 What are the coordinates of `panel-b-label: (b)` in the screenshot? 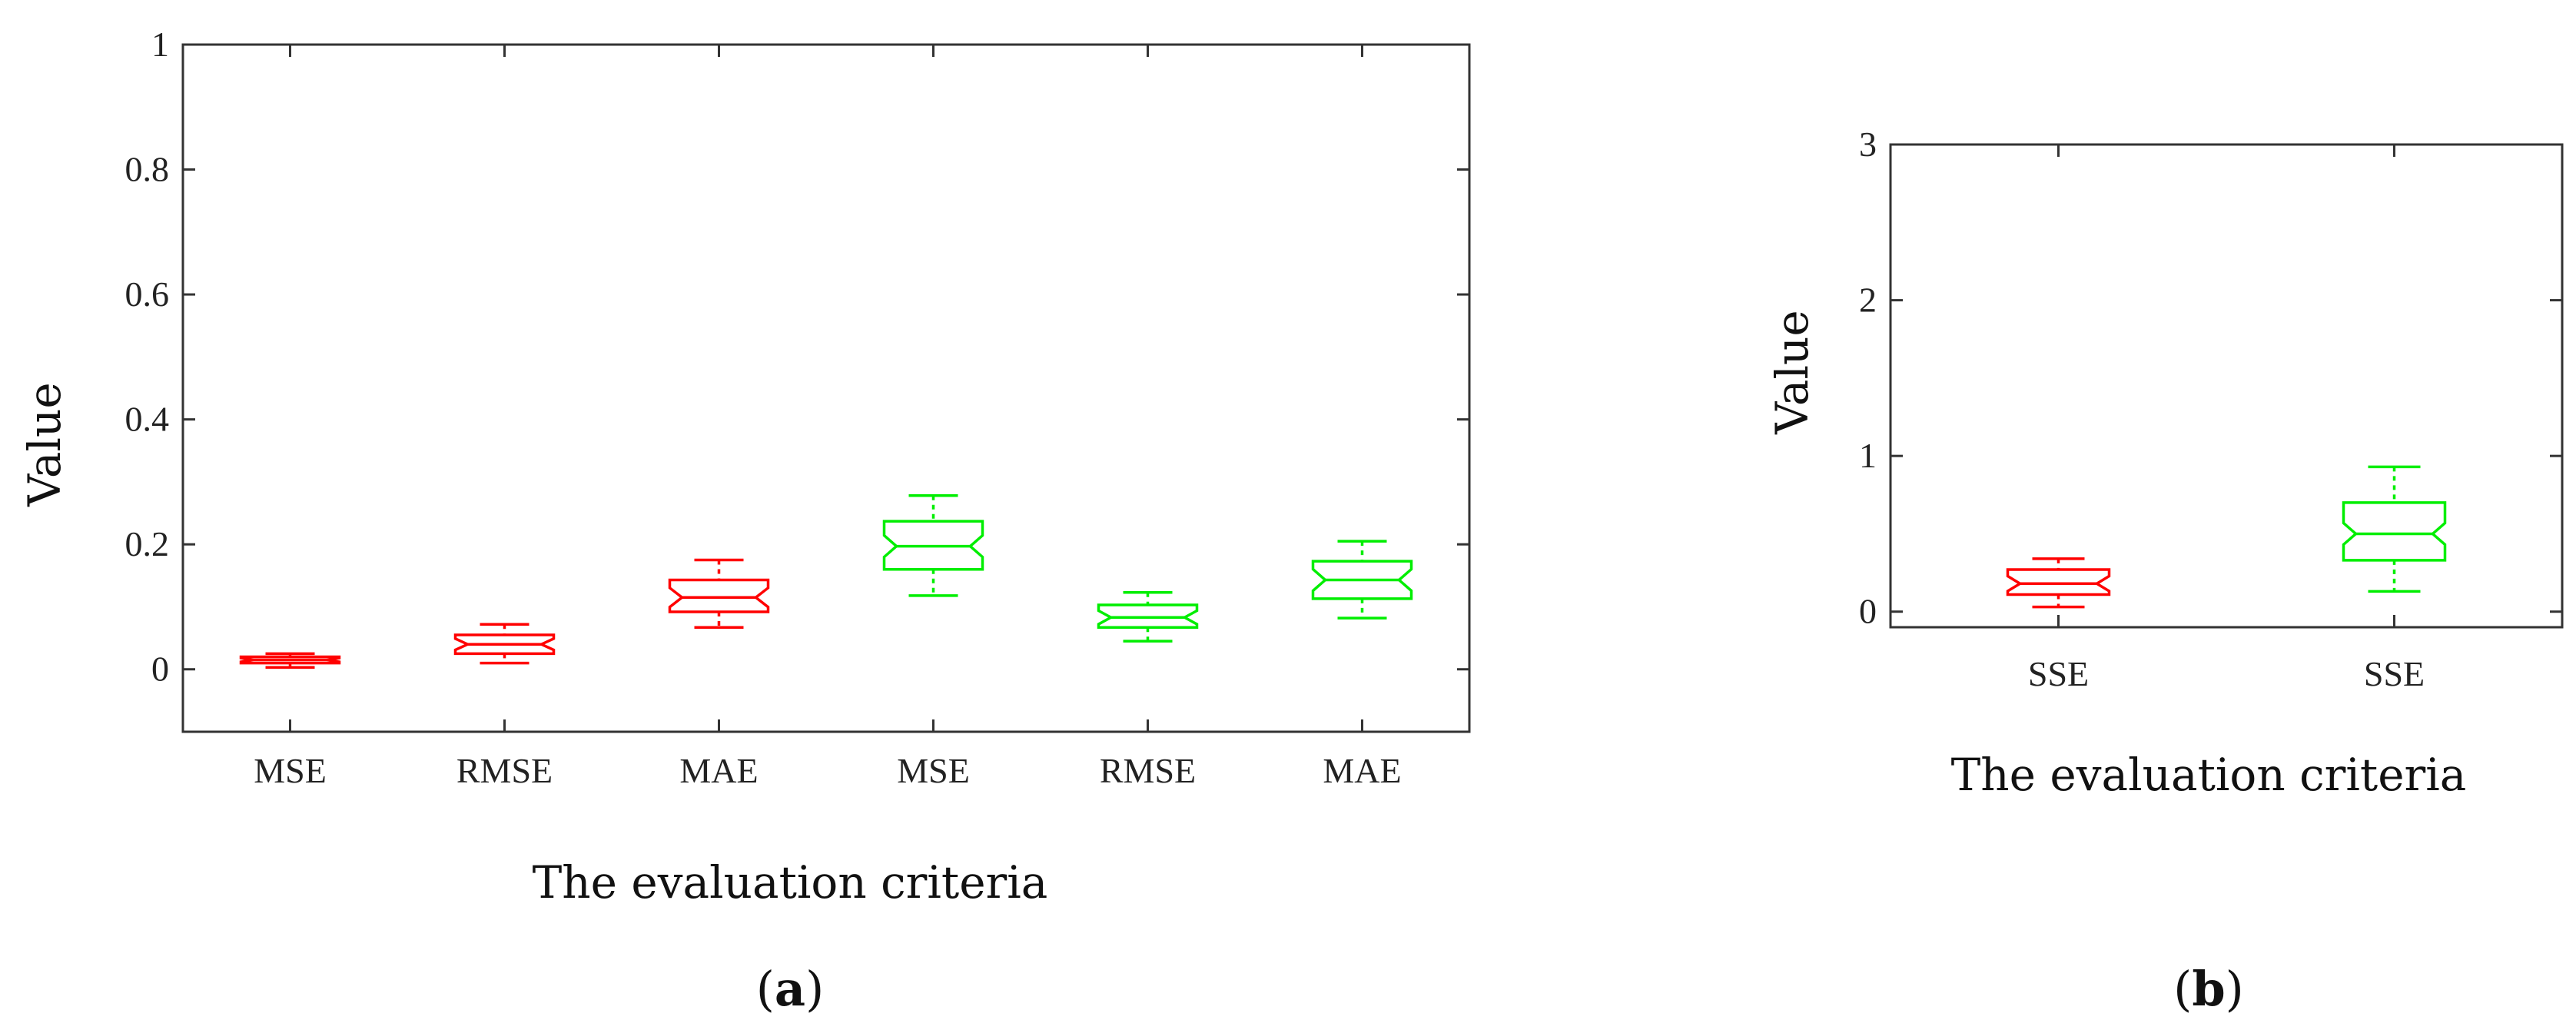 It's located at (2208, 989).